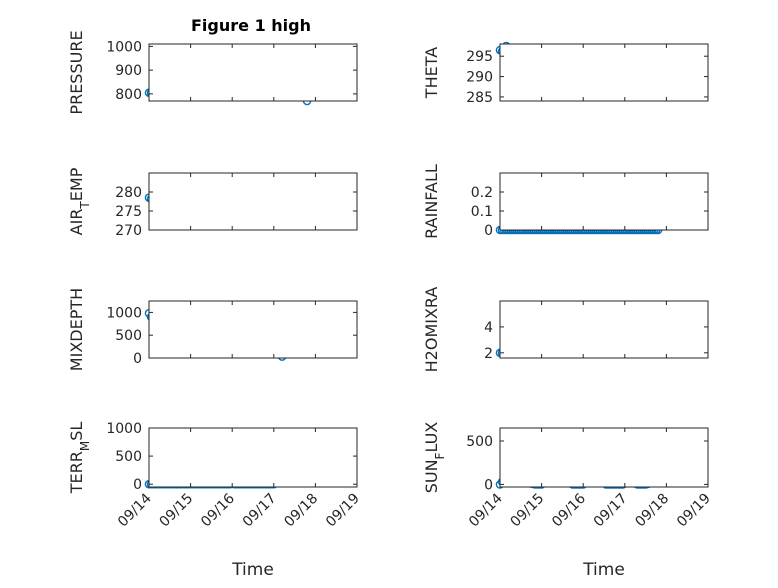 This screenshot has height=588, width=778. I want to click on y-axis-label: AIRTEMP, so click(79, 201).